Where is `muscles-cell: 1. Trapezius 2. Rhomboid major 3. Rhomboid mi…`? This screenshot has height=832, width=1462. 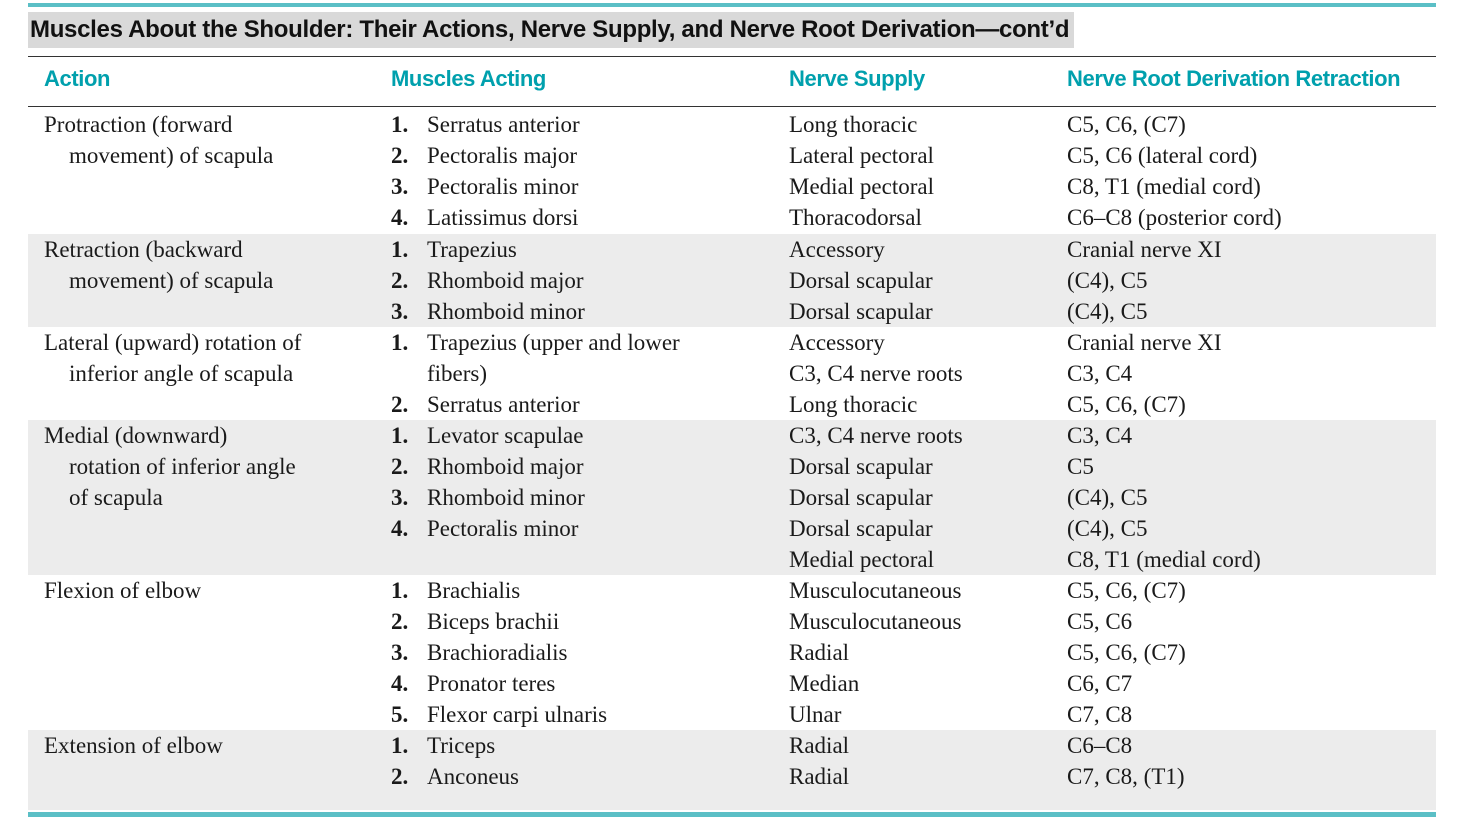 muscles-cell: 1. Trapezius 2. Rhomboid major 3. Rhomboid mi… is located at coordinates (488, 280).